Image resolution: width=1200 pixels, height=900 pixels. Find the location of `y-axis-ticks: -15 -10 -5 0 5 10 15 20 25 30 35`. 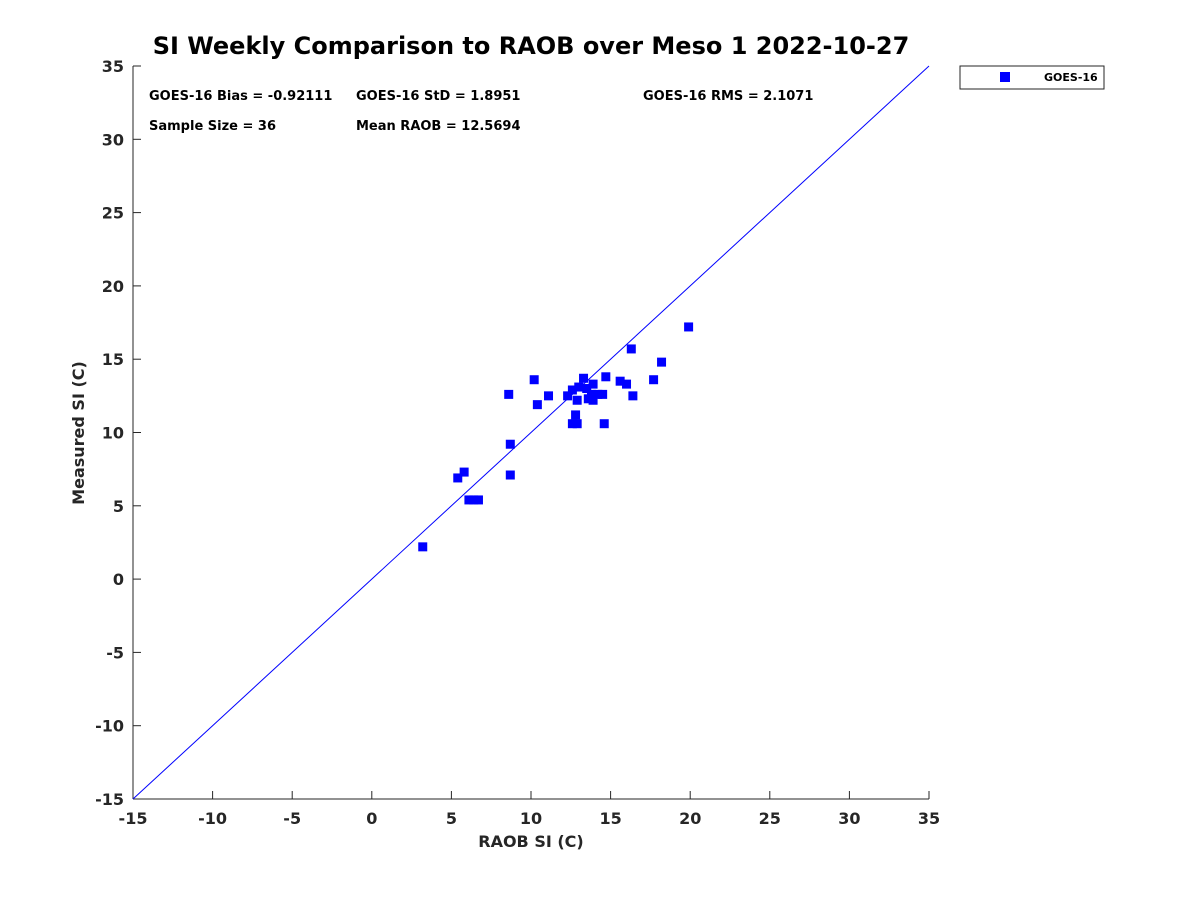

y-axis-ticks: -15 -10 -5 0 5 10 15 20 25 30 35 is located at coordinates (118, 433).